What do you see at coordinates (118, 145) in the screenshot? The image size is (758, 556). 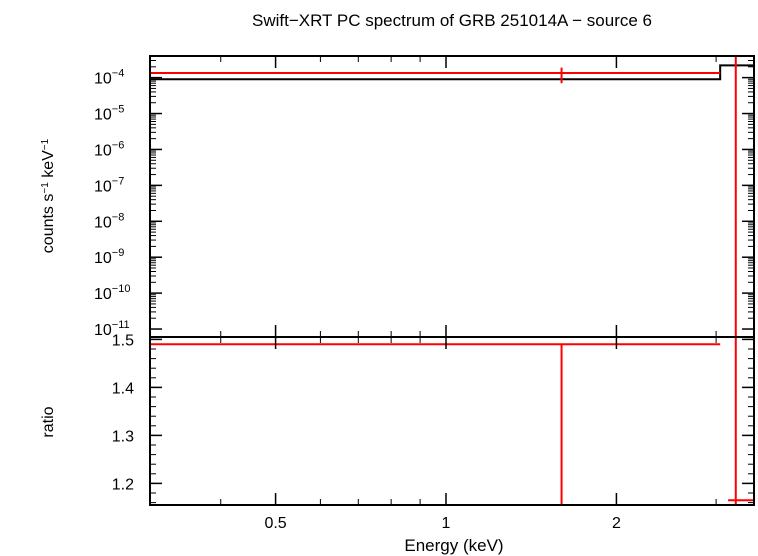 I see `tick-exponent: −6` at bounding box center [118, 145].